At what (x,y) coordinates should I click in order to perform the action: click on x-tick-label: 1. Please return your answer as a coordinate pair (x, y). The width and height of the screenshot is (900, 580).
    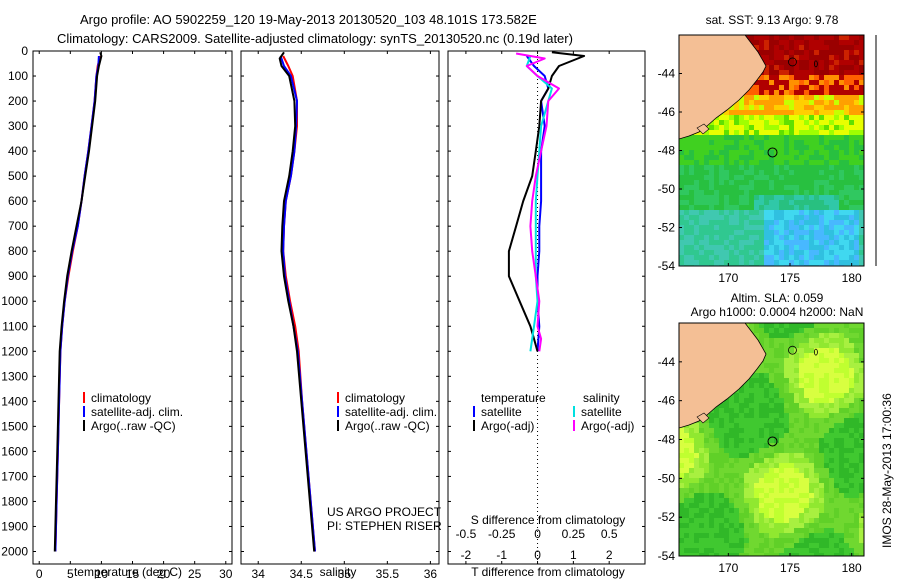
    Looking at the image, I should click on (573, 555).